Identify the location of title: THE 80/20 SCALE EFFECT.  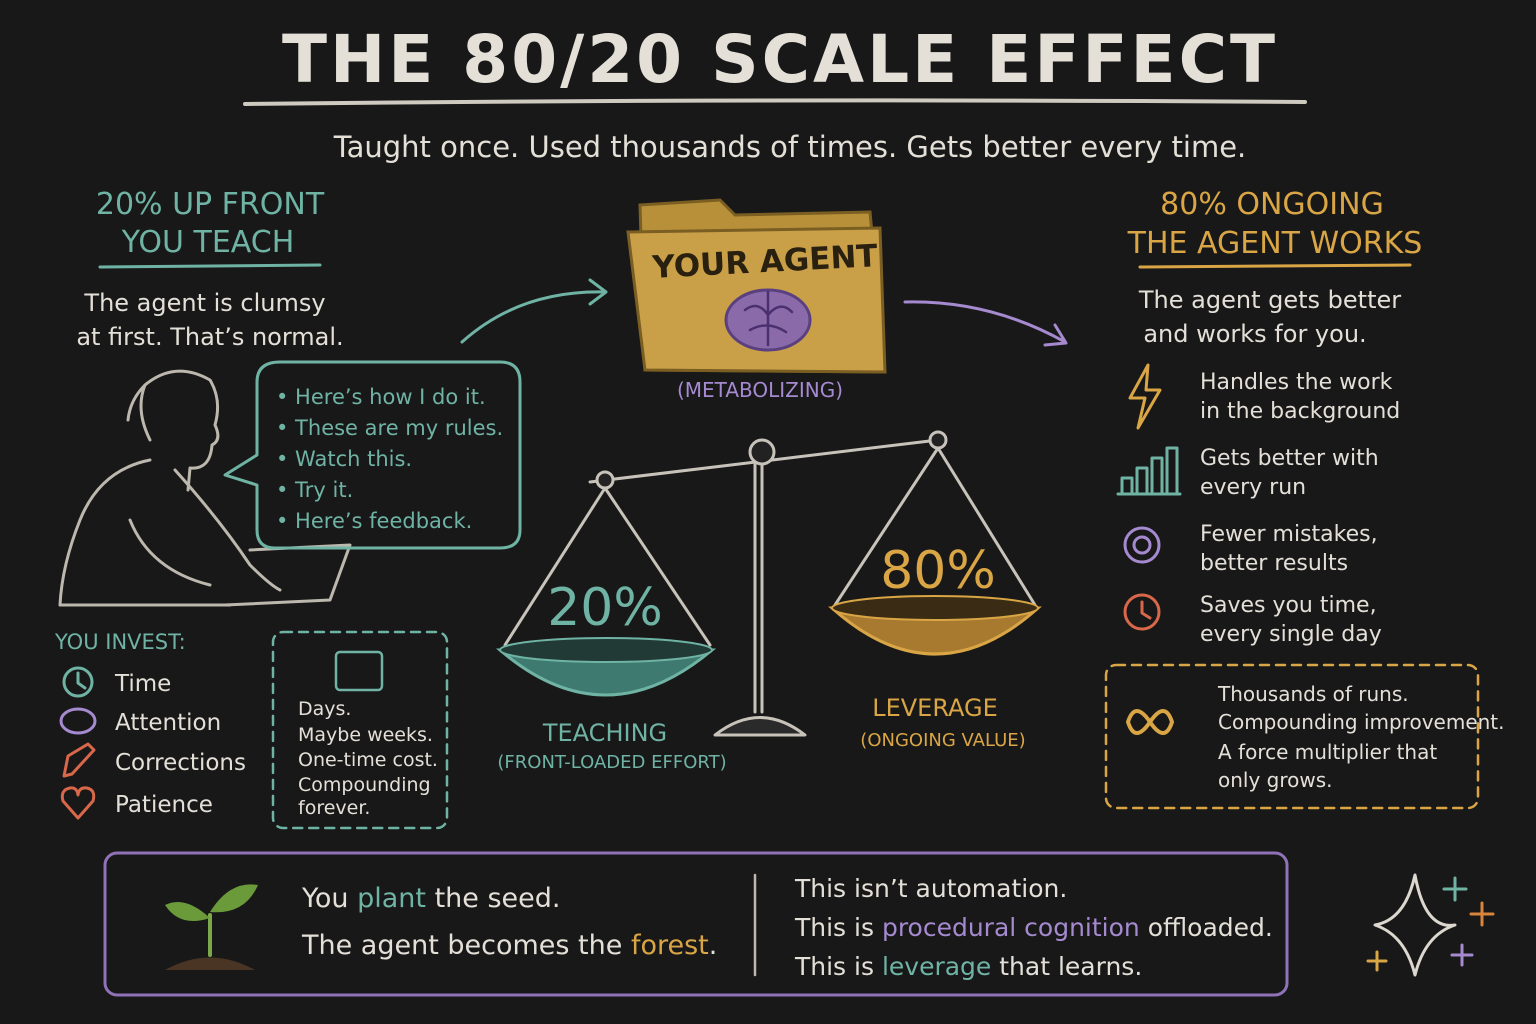
(780, 59).